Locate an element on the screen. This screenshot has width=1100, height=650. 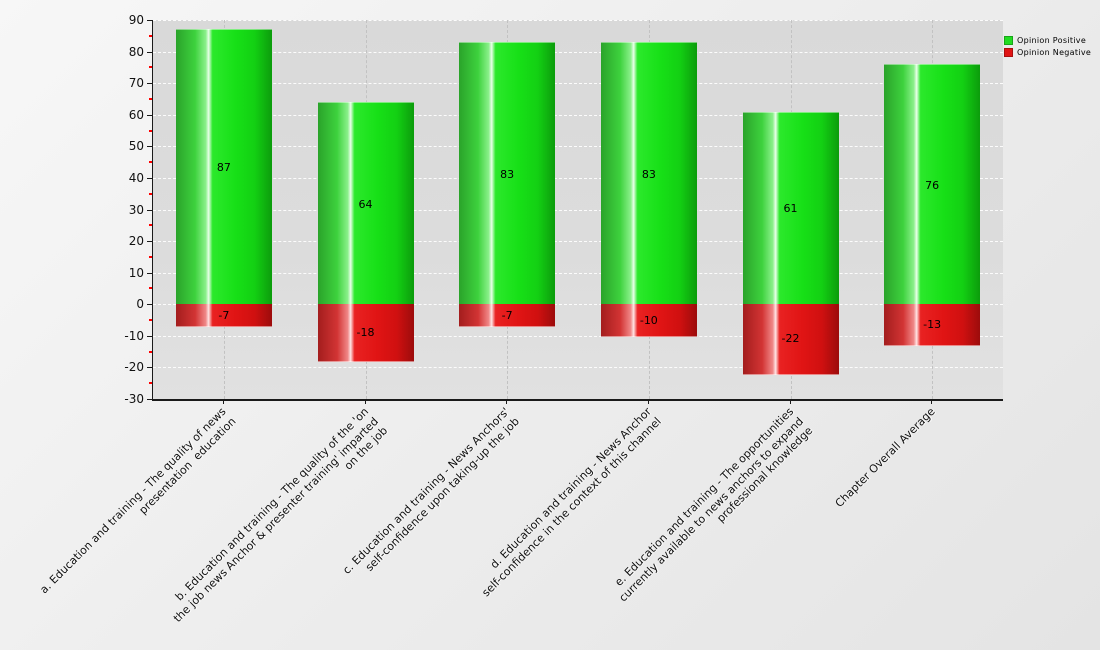
legend-item-positive: Opinion Positive is located at coordinates (1047, 40).